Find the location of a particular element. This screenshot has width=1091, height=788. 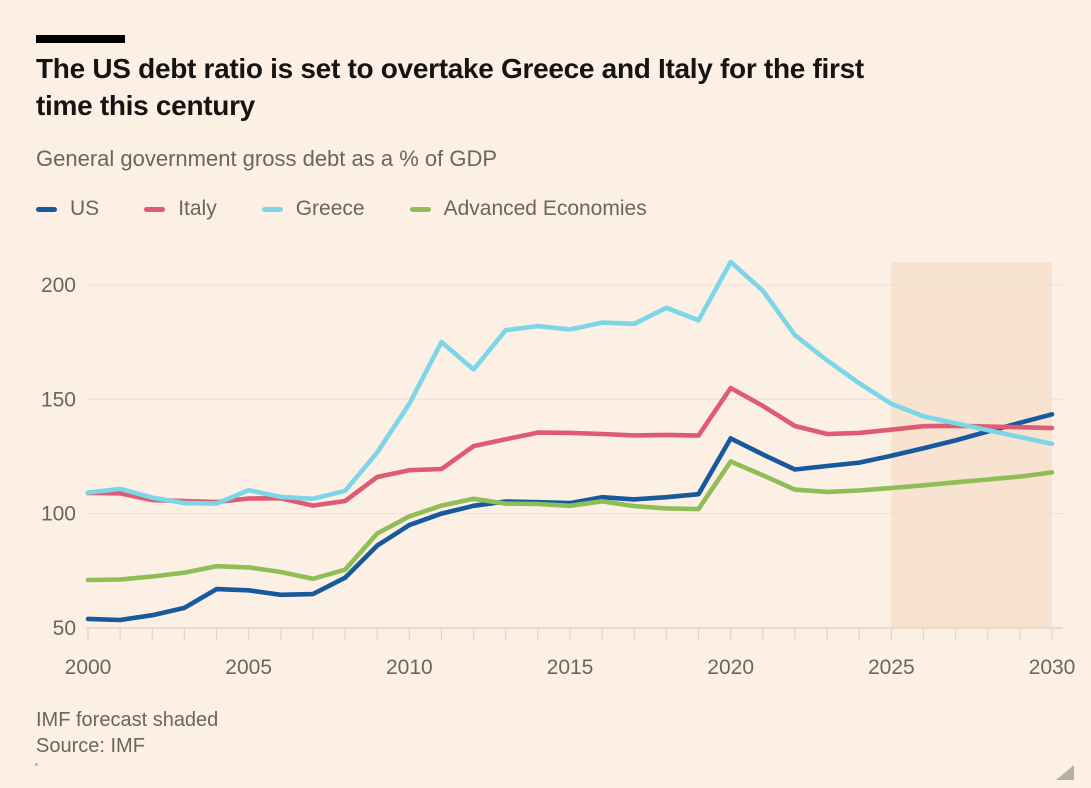

legend-item-advanced-economies: Advanced Economies is located at coordinates (528, 209).